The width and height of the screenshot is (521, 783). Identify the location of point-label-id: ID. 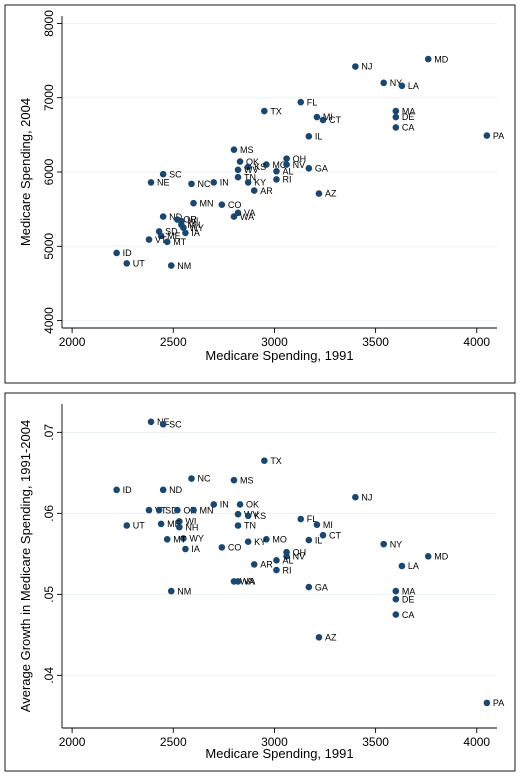
(128, 490).